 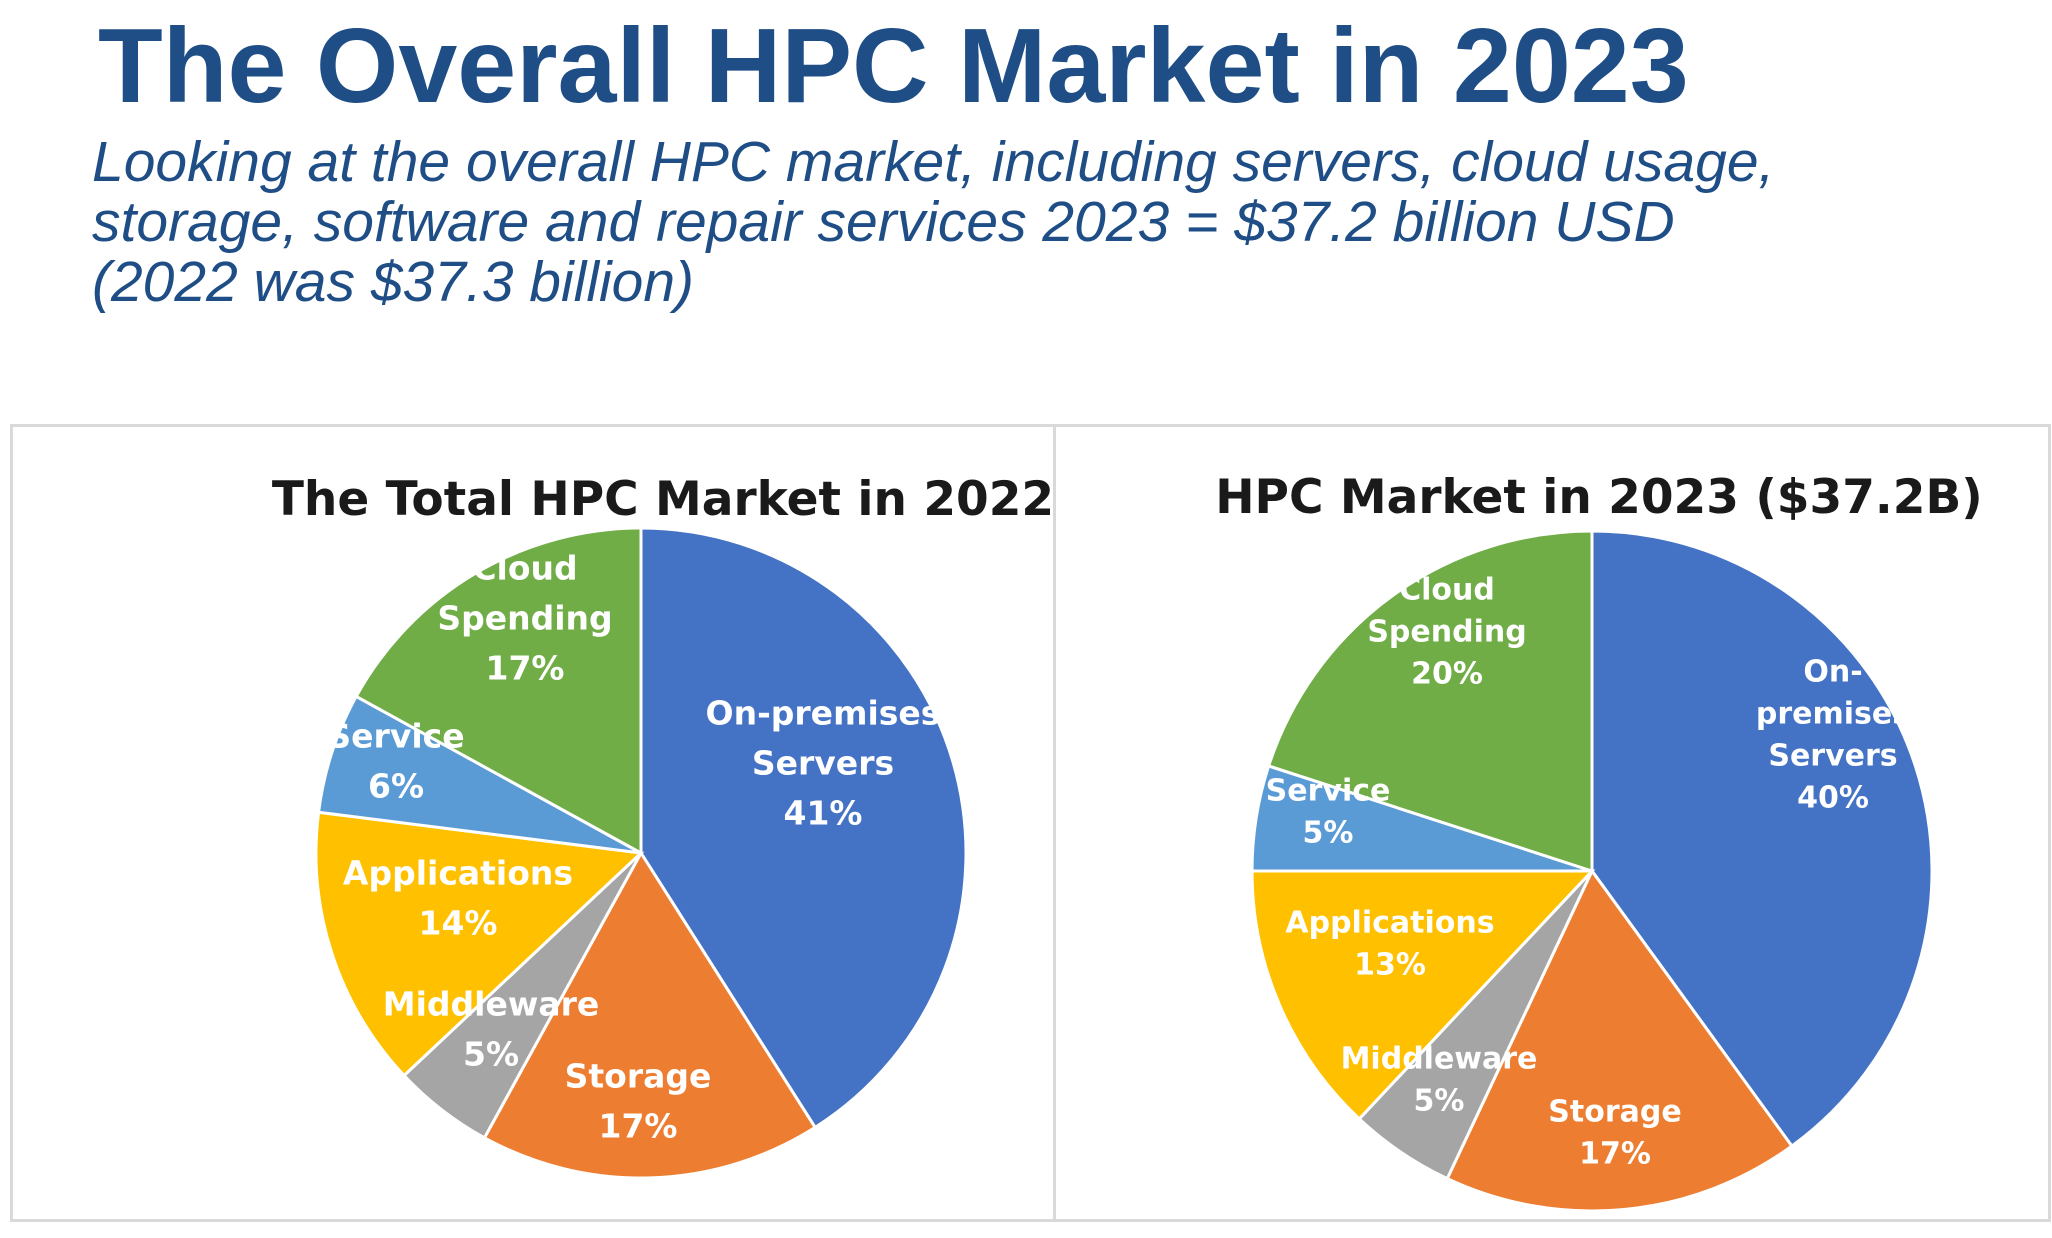 What do you see at coordinates (396, 786) in the screenshot?
I see `slice-percent-label: 6%` at bounding box center [396, 786].